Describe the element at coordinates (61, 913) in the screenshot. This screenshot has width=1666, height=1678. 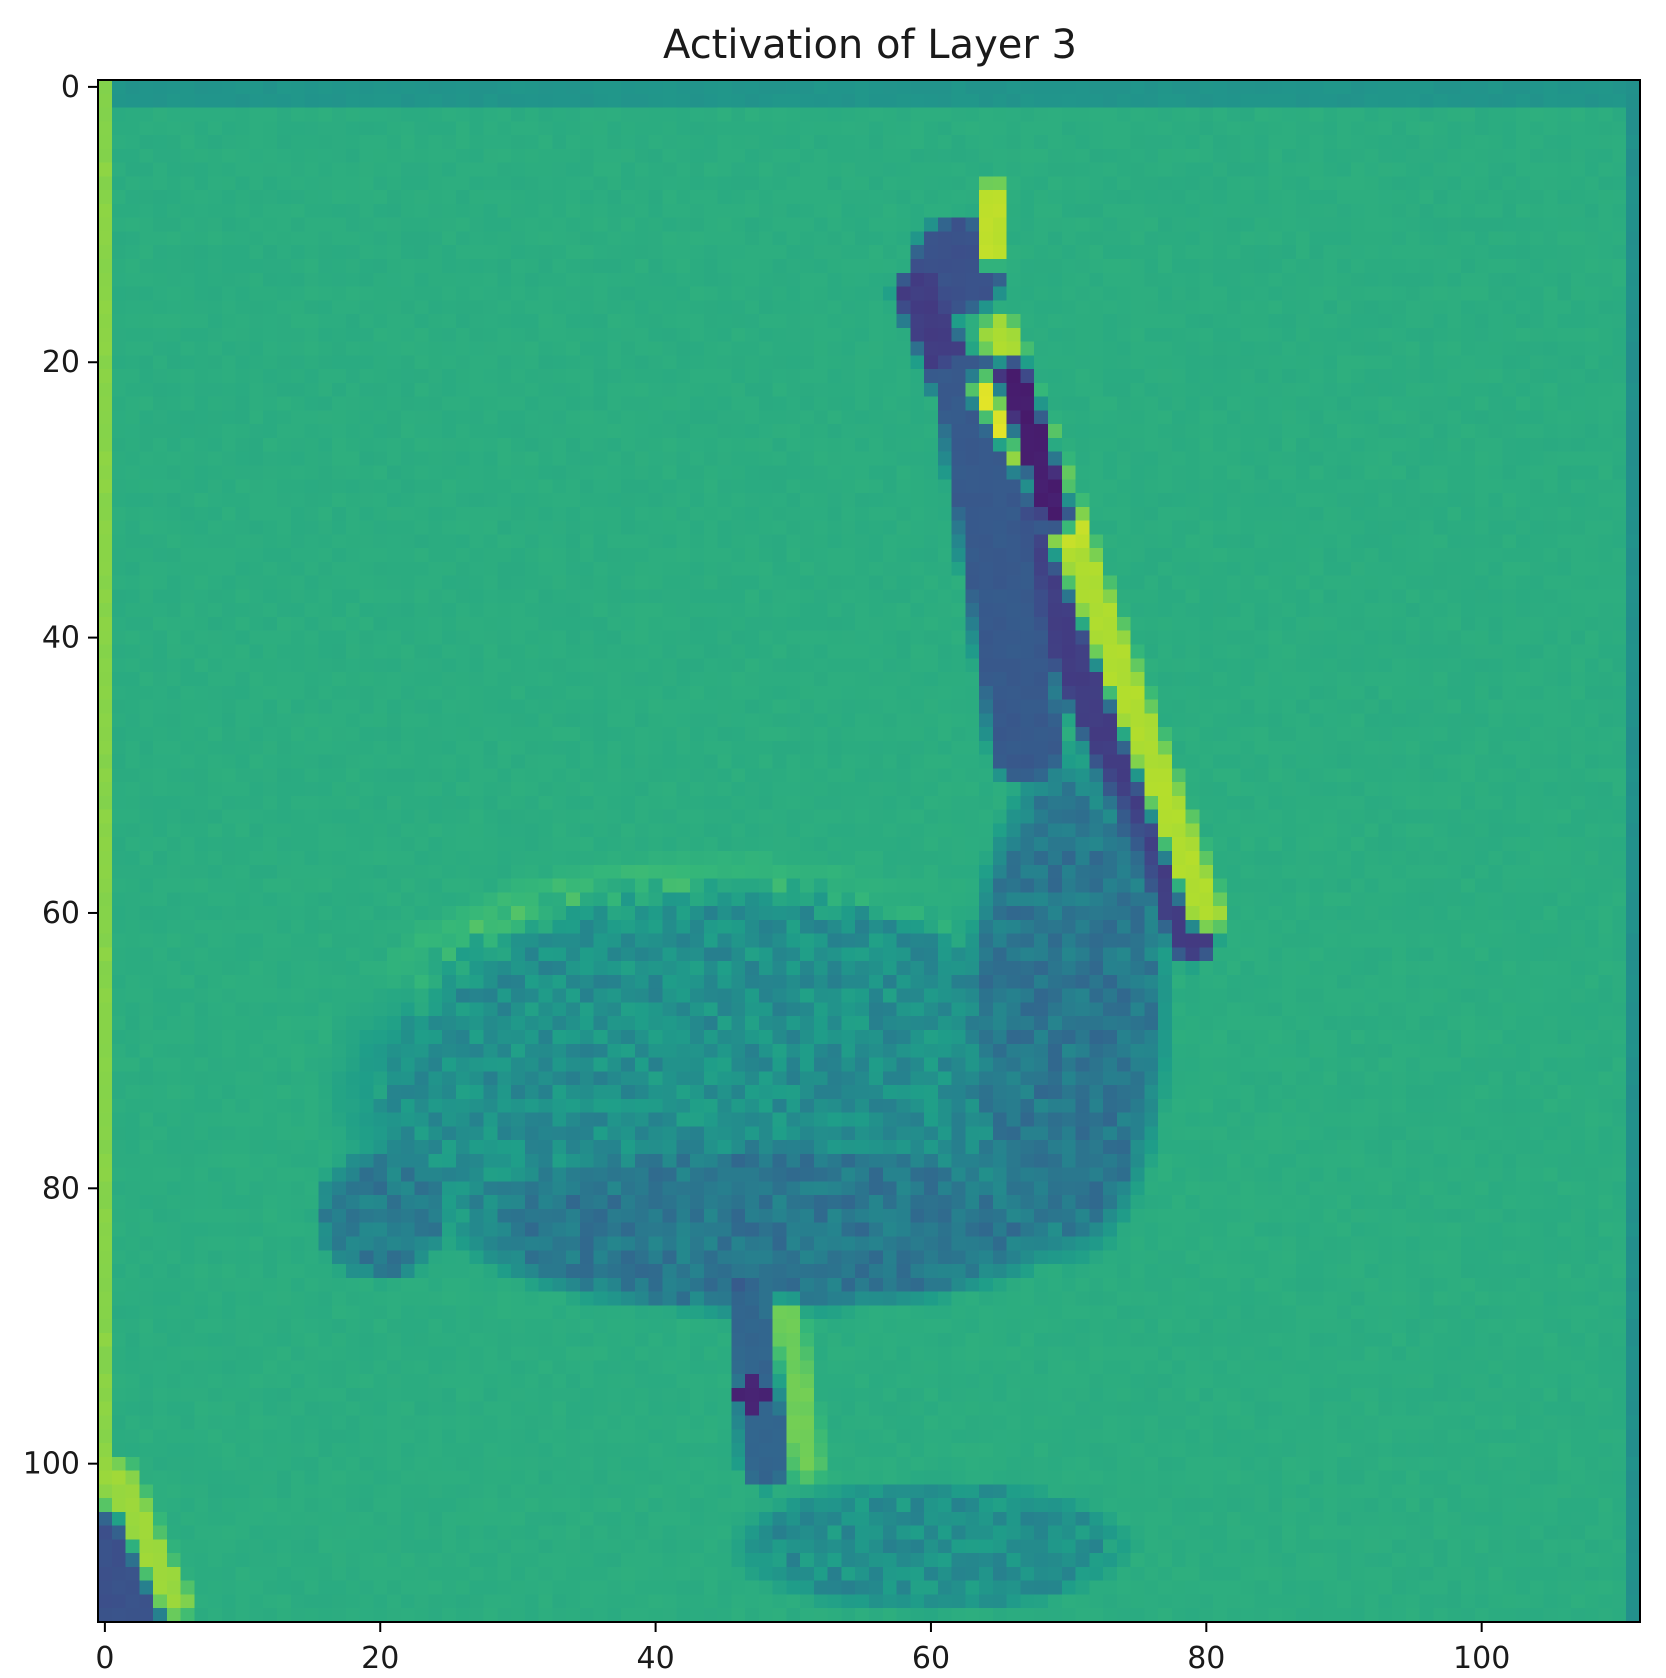
I see `y-tick-label: 60` at that location.